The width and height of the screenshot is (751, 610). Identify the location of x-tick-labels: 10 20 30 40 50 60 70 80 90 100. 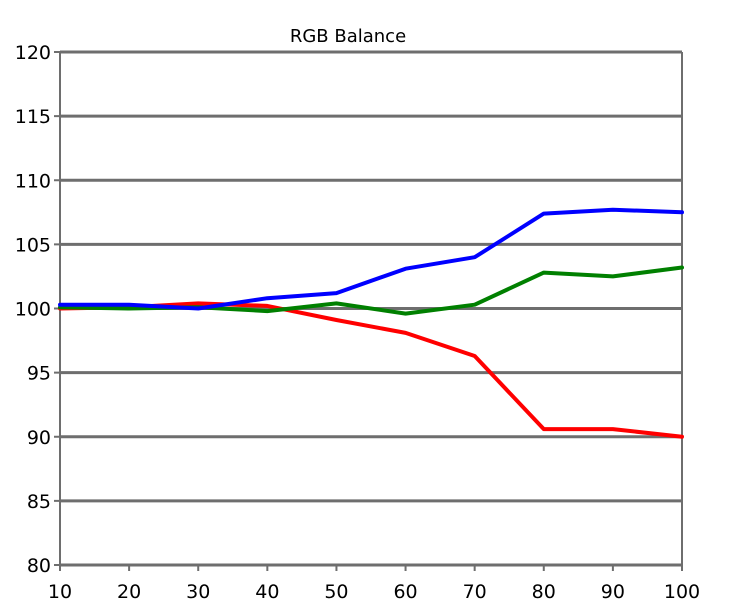
(374, 592).